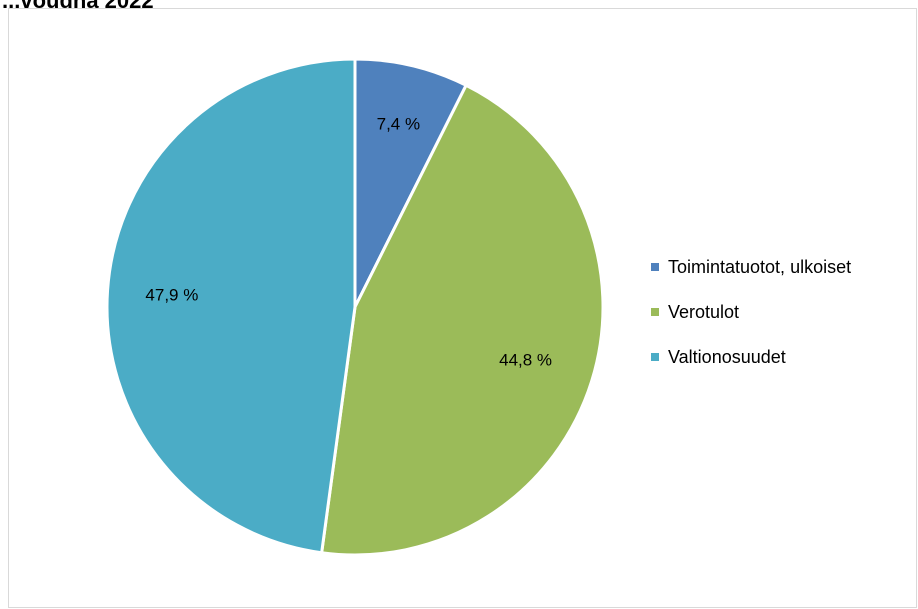 The height and width of the screenshot is (609, 918). Describe the element at coordinates (759, 267) in the screenshot. I see `legend-label-1: Toimintatuotot, ulkoiset` at that location.